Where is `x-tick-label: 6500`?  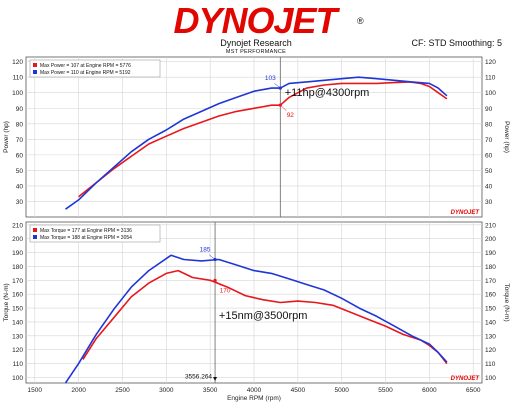 x-tick-label: 6500 is located at coordinates (473, 390).